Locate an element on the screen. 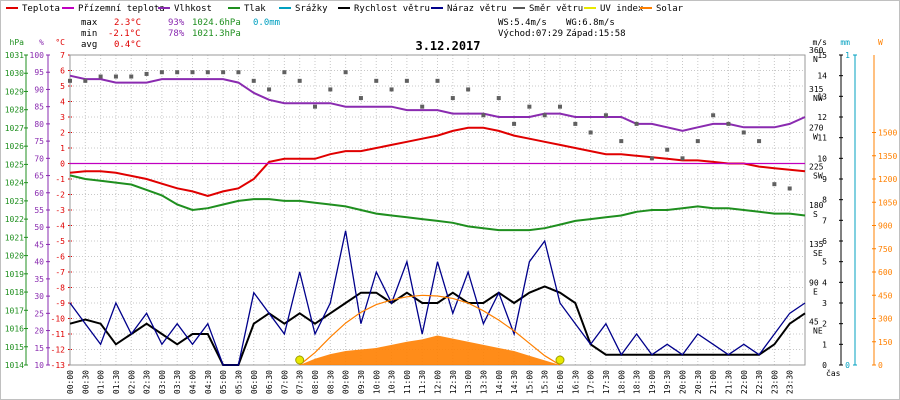  x-tick-2: 01:00 is located at coordinates (101, 382).